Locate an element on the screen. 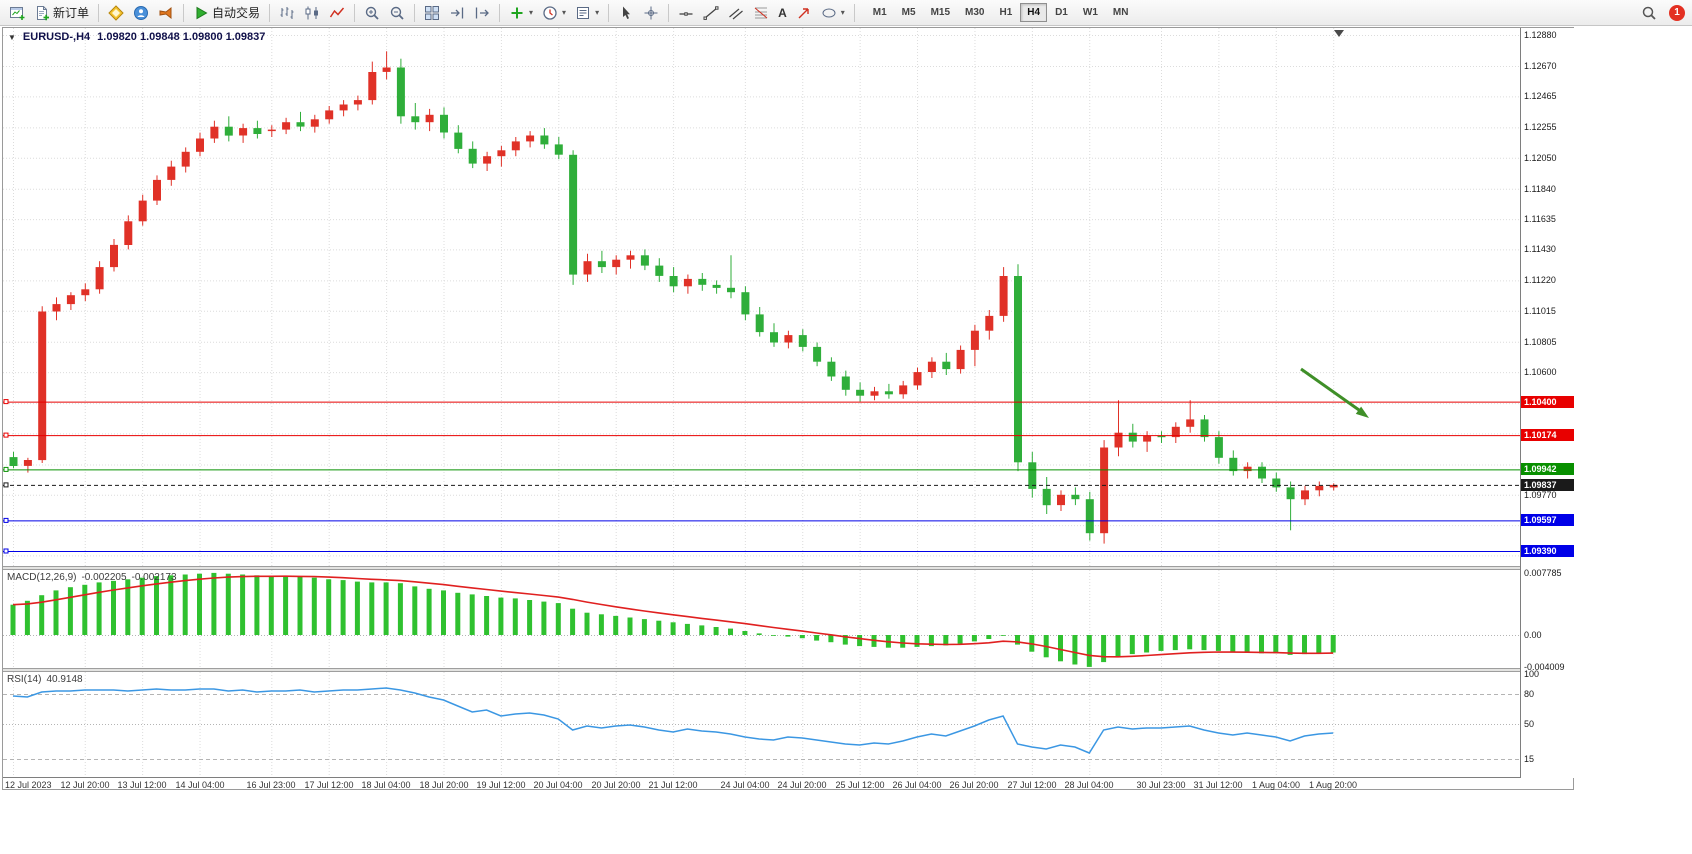  shapes-tool-button: ▾ is located at coordinates (833, 13).